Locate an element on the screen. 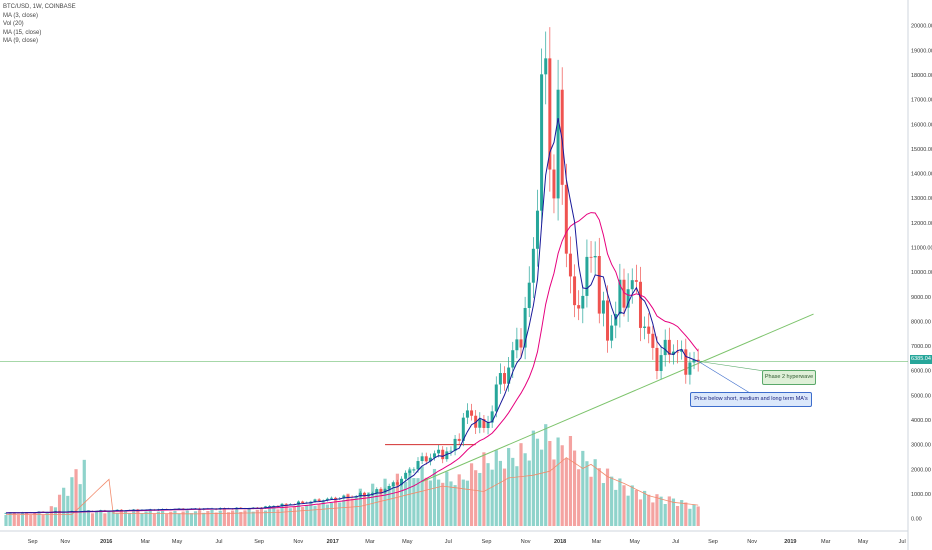 The width and height of the screenshot is (932, 550). annotation-connector-below-ma is located at coordinates (724, 377).